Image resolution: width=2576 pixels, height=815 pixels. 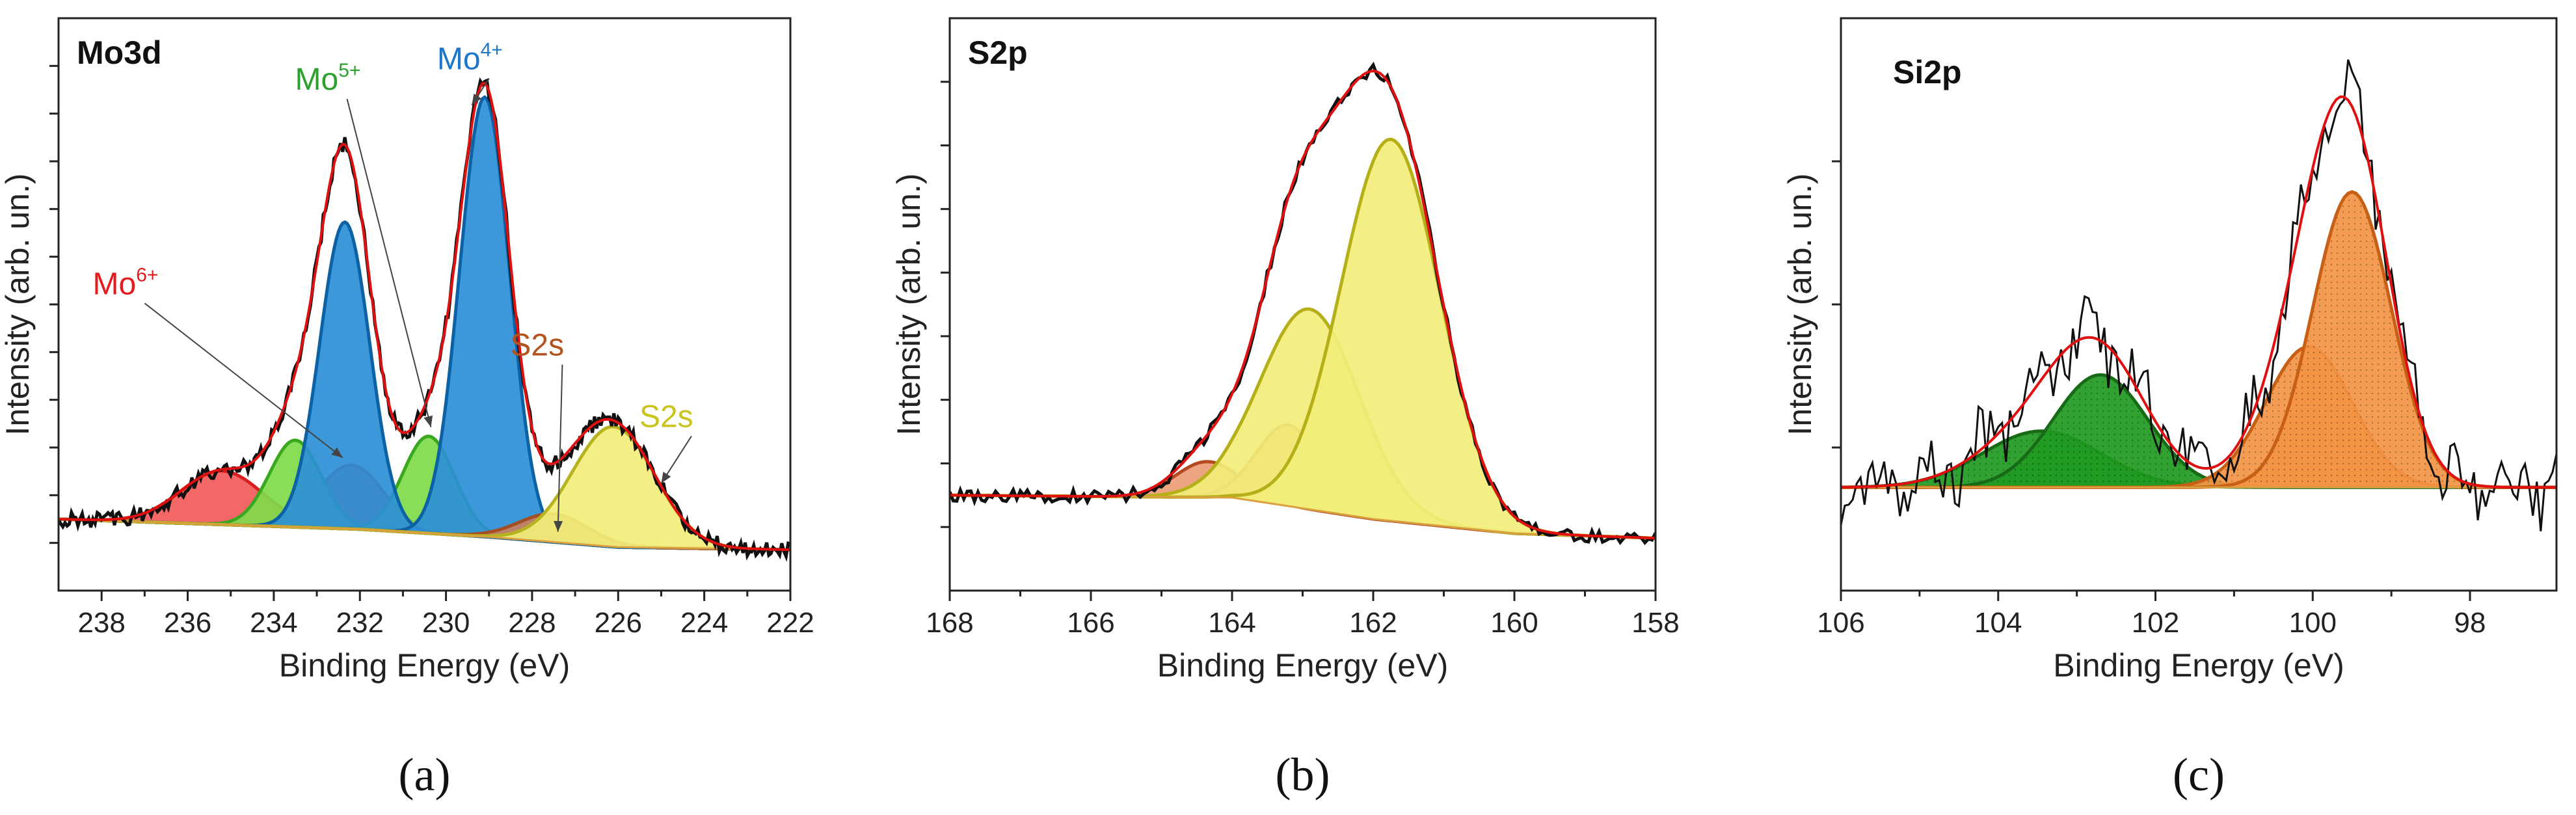 I want to click on annotation-superscript: 5+, so click(x=349, y=70).